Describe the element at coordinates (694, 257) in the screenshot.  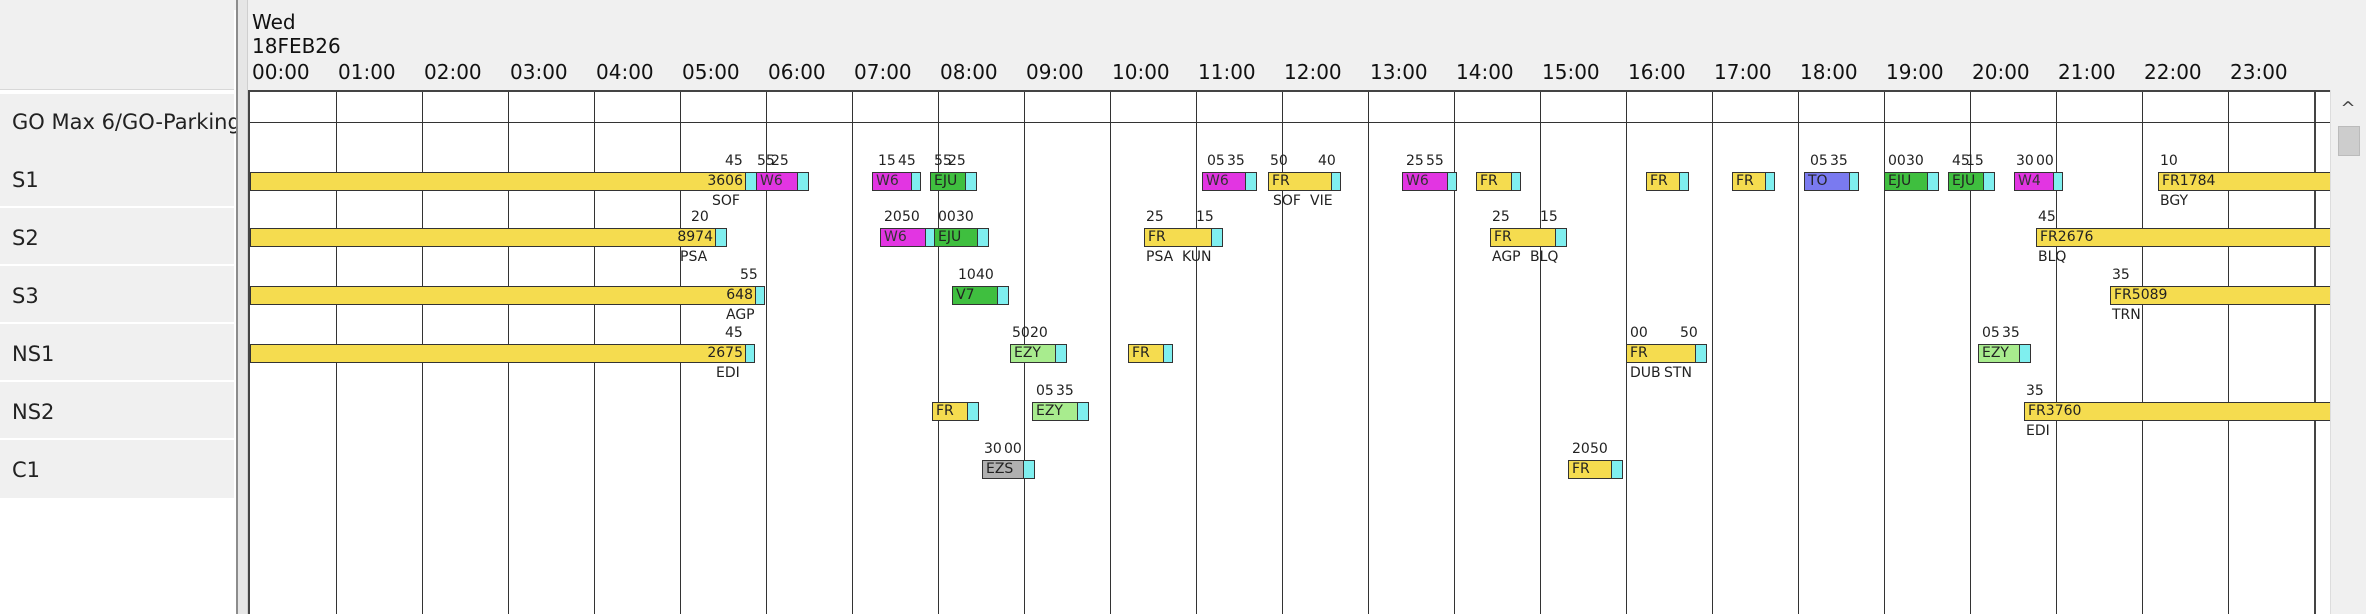
I see `airport-label: PSA` at that location.